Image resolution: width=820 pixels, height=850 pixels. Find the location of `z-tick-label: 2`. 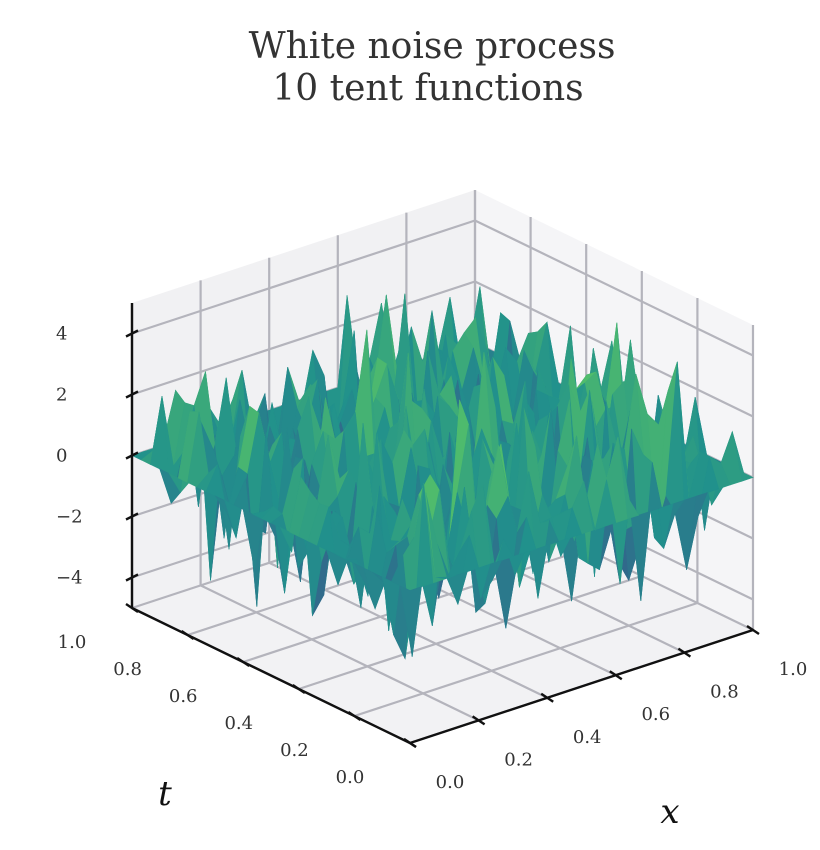

z-tick-label: 2 is located at coordinates (61, 395).